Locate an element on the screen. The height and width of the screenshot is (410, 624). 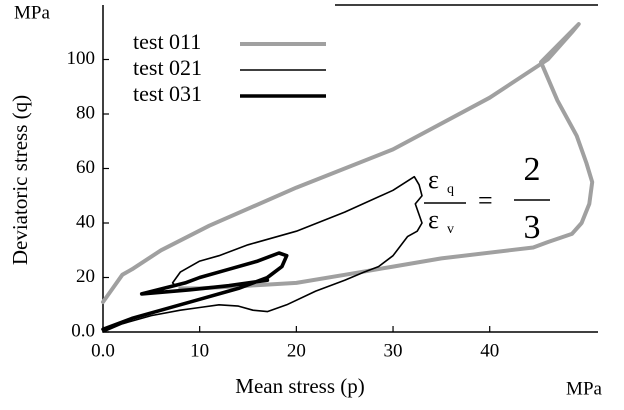
x-tick-label: 20 is located at coordinates (296, 350).